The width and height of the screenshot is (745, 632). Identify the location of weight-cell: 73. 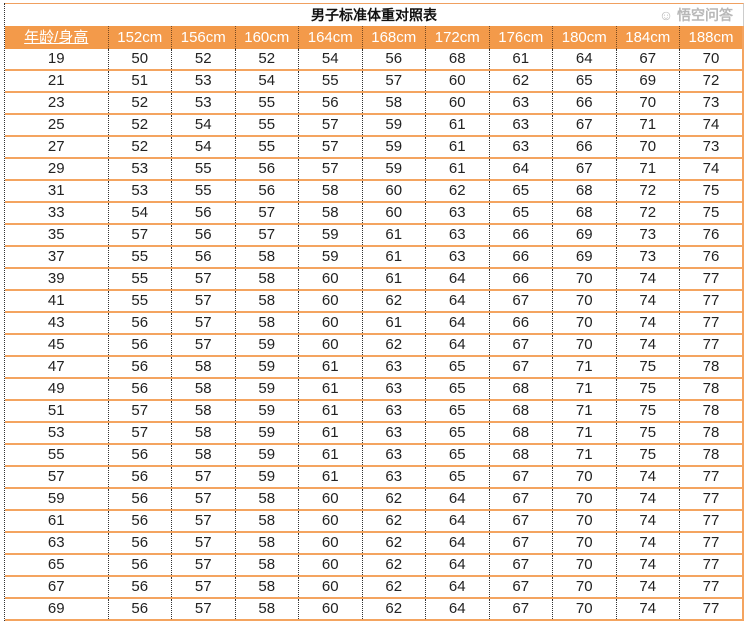
(711, 103).